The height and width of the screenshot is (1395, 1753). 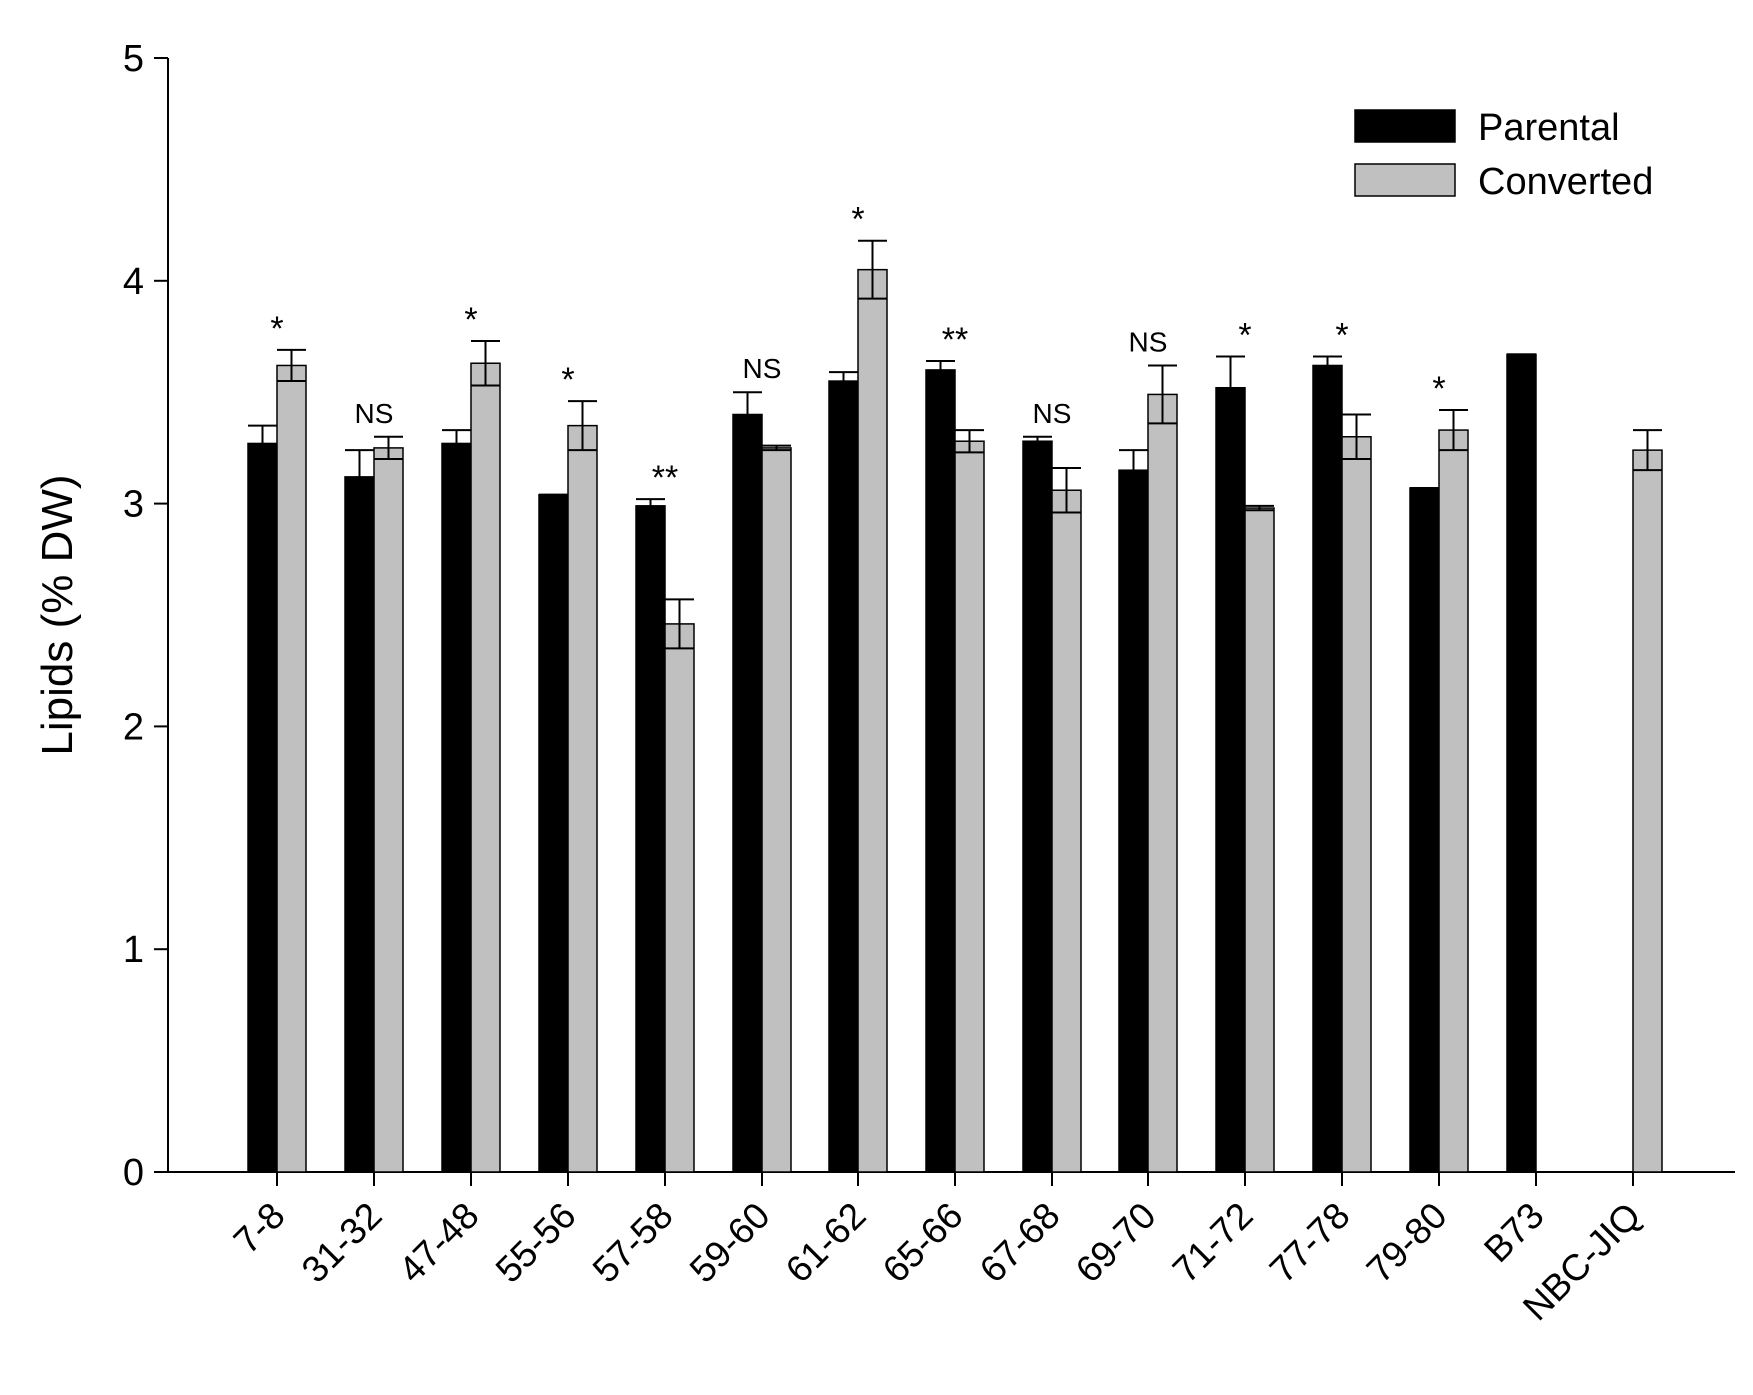 I want to click on x-tick-label: 55-56, so click(x=536, y=1243).